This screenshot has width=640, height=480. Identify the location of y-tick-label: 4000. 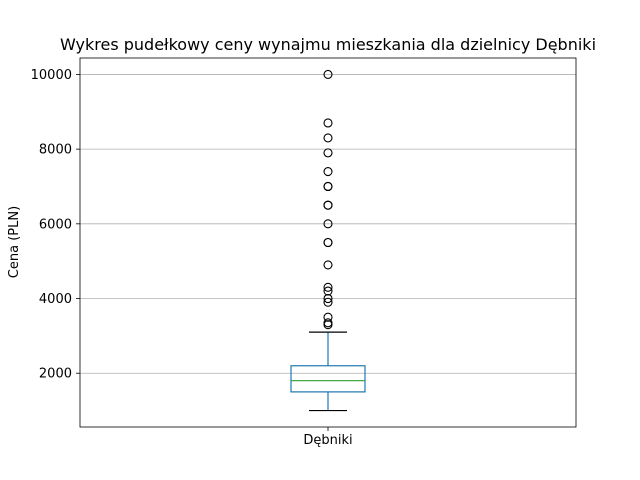
(55, 299).